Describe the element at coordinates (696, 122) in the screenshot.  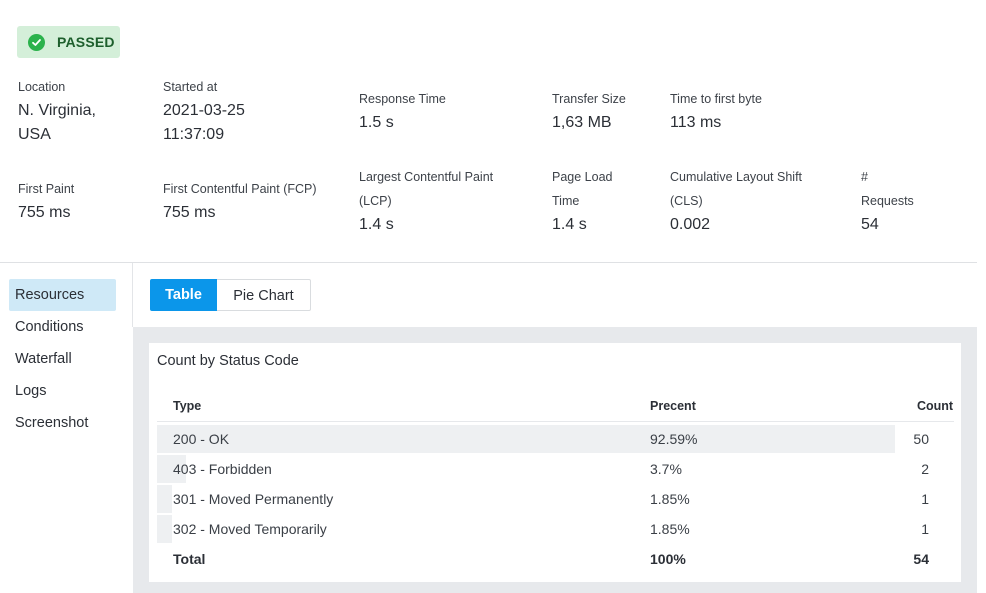
I see `metric-value: 113 ms` at that location.